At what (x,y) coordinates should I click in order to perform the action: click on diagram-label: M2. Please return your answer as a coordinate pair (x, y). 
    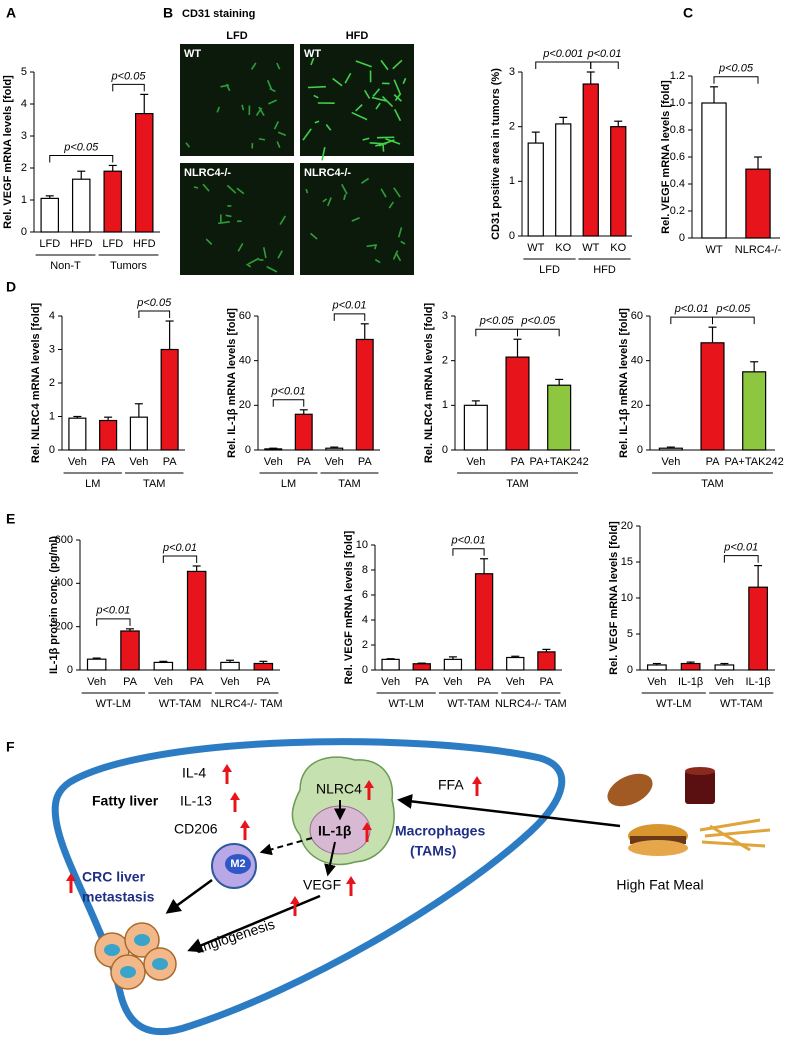
    Looking at the image, I should click on (237, 864).